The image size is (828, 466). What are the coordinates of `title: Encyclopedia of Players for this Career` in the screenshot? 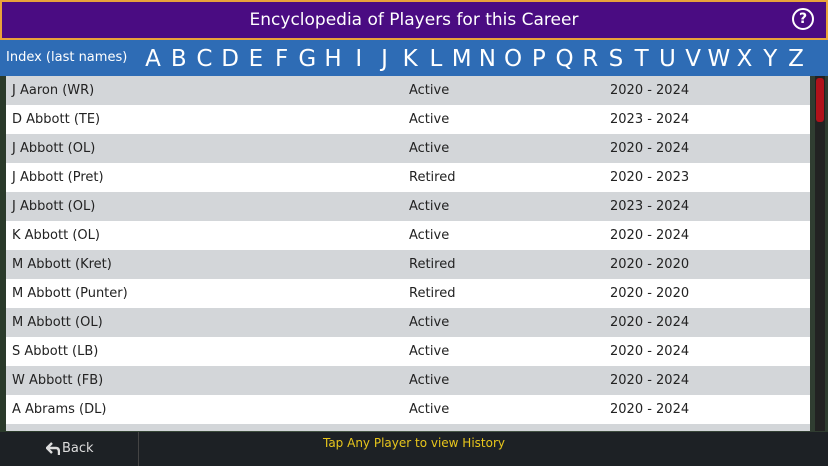 It's located at (414, 20).